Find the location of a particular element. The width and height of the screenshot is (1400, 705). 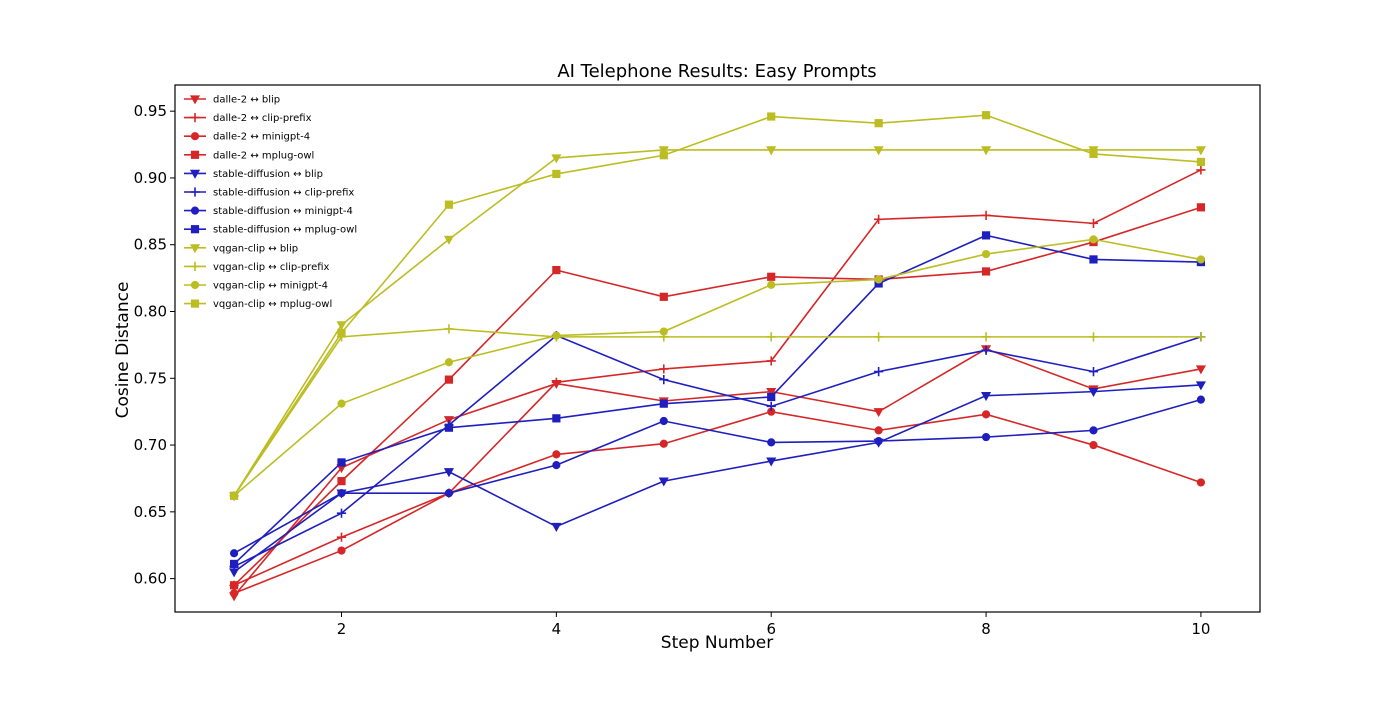

legend-item: vqgan-clip ↔ minigpt-4 is located at coordinates (256, 286).